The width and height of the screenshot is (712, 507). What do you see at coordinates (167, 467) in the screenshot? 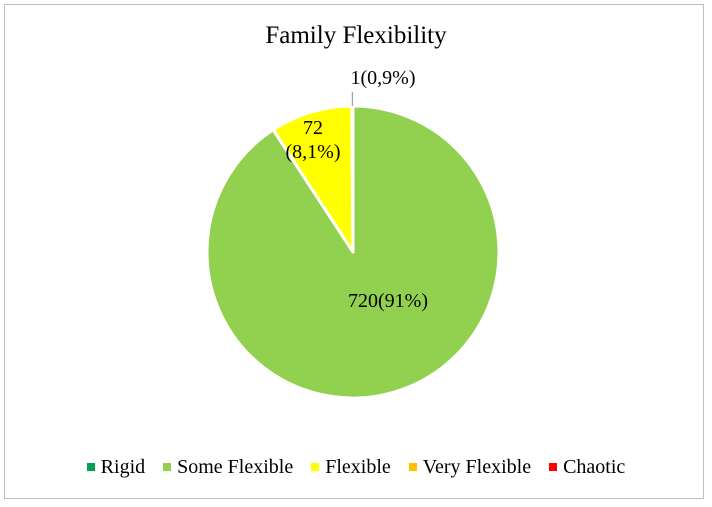
I see `legend-swatch-some-flexible` at bounding box center [167, 467].